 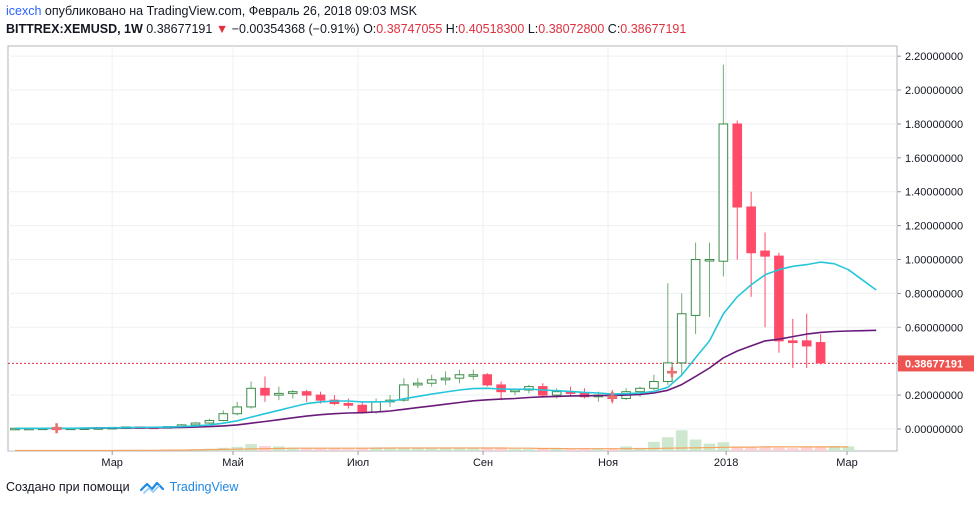 I want to click on author-link: icexch, so click(x=24, y=11).